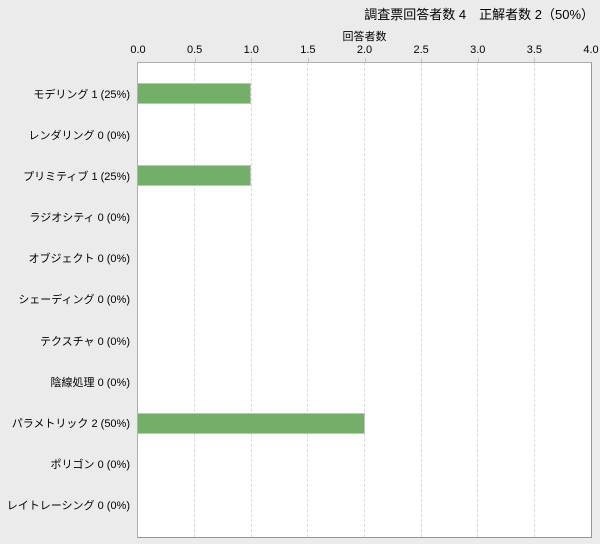 This screenshot has width=600, height=544. I want to click on category-label: テクスチャ 0 (0%), so click(84, 341).